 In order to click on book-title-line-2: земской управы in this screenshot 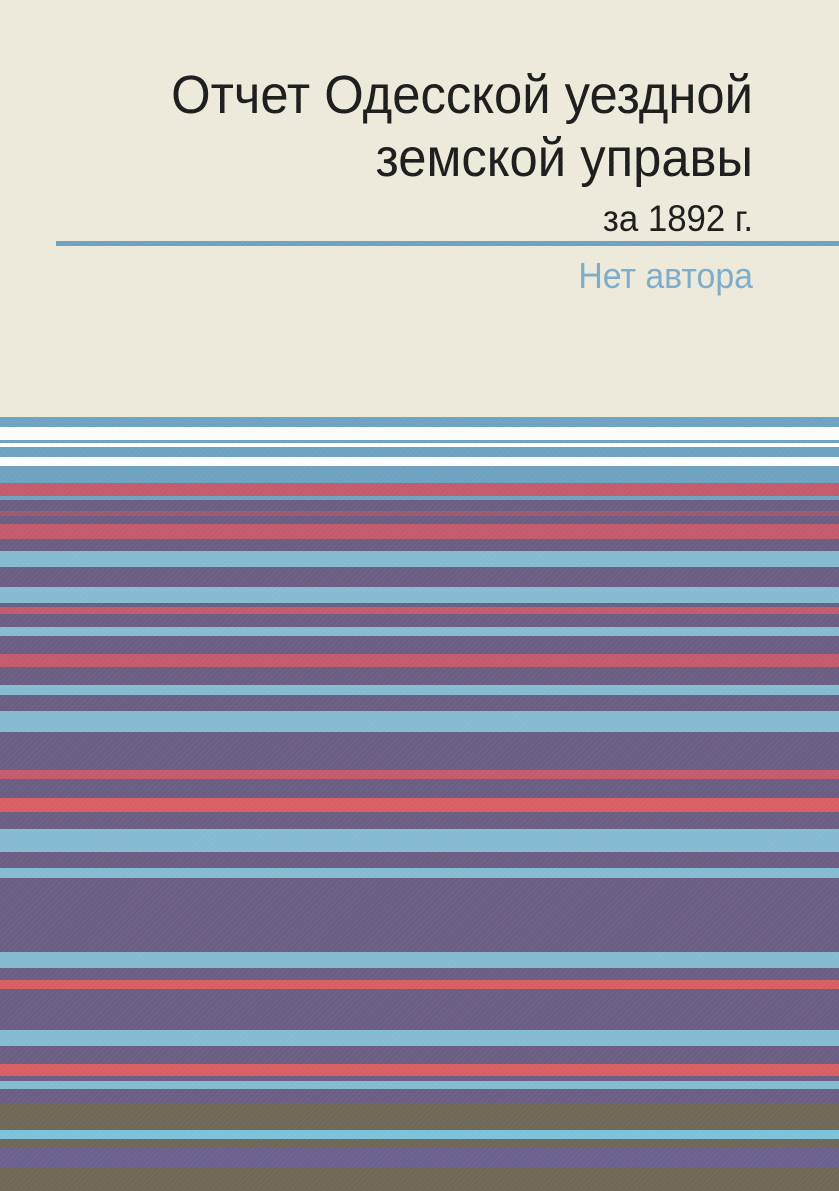, I will do `click(564, 158)`.